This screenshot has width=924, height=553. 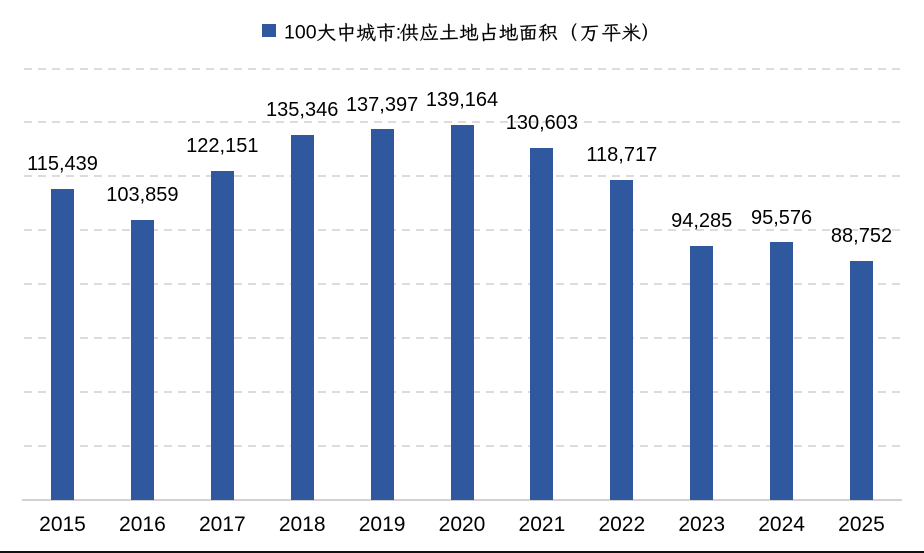 I want to click on svg-text: 100, so click(x=300, y=32).